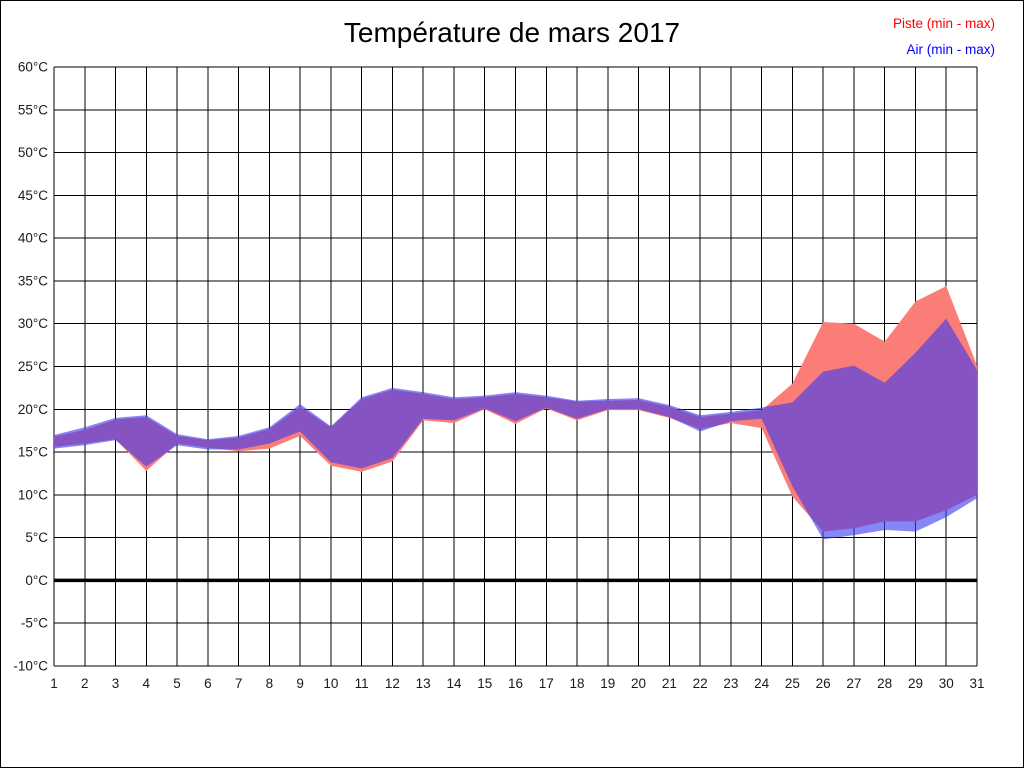 This screenshot has width=1024, height=768. I want to click on y-tick-label: -10°C, so click(30, 666).